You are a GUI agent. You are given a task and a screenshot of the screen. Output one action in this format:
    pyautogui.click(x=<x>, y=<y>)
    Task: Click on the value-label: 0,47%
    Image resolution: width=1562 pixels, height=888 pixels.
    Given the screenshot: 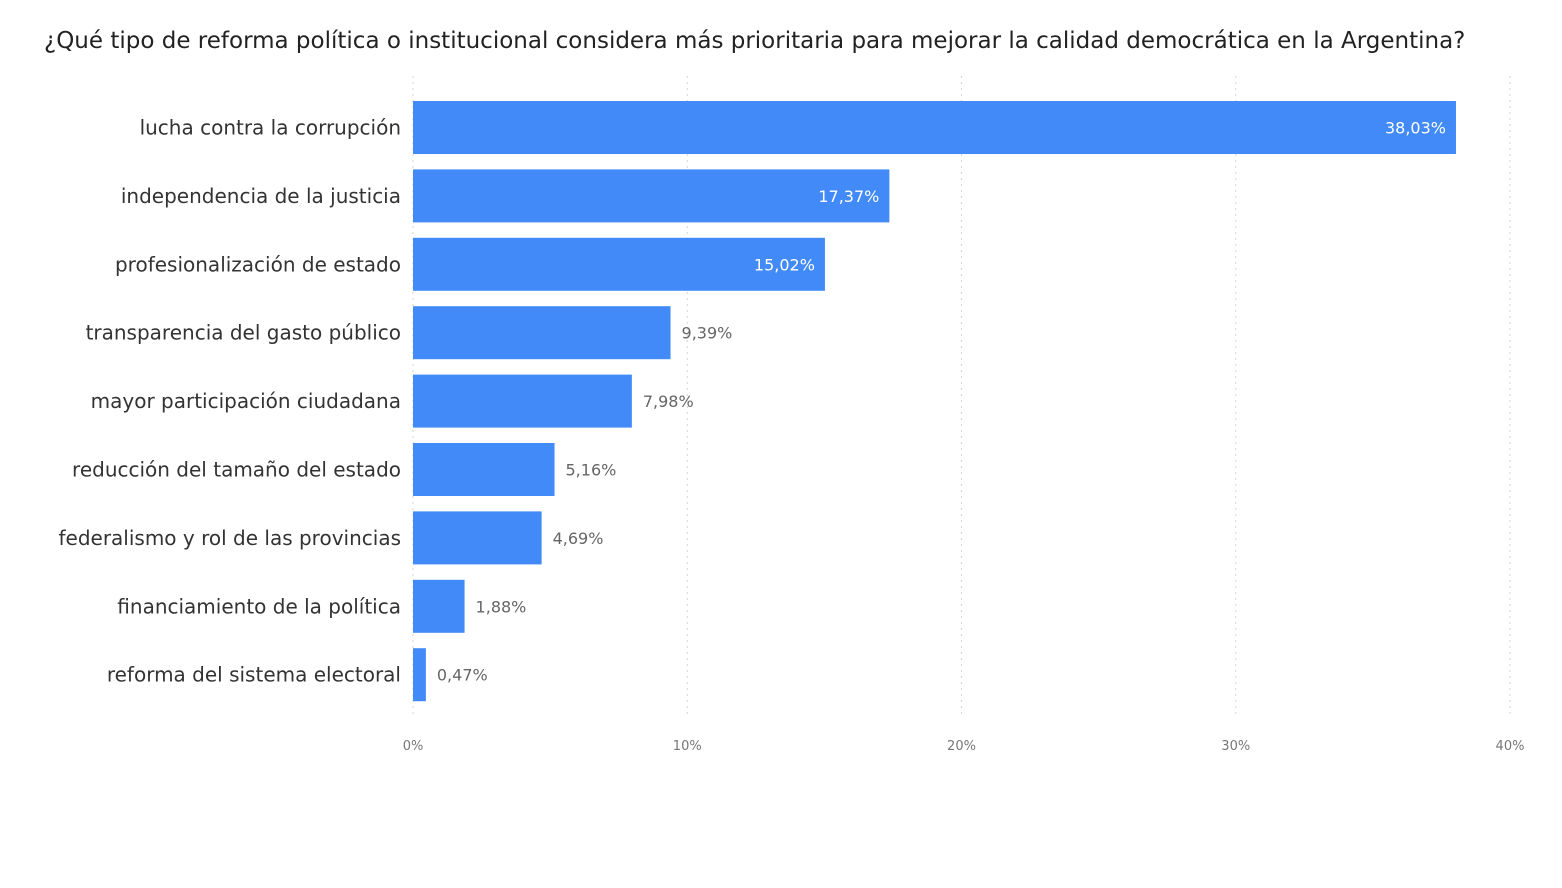 What is the action you would take?
    pyautogui.click(x=462, y=675)
    